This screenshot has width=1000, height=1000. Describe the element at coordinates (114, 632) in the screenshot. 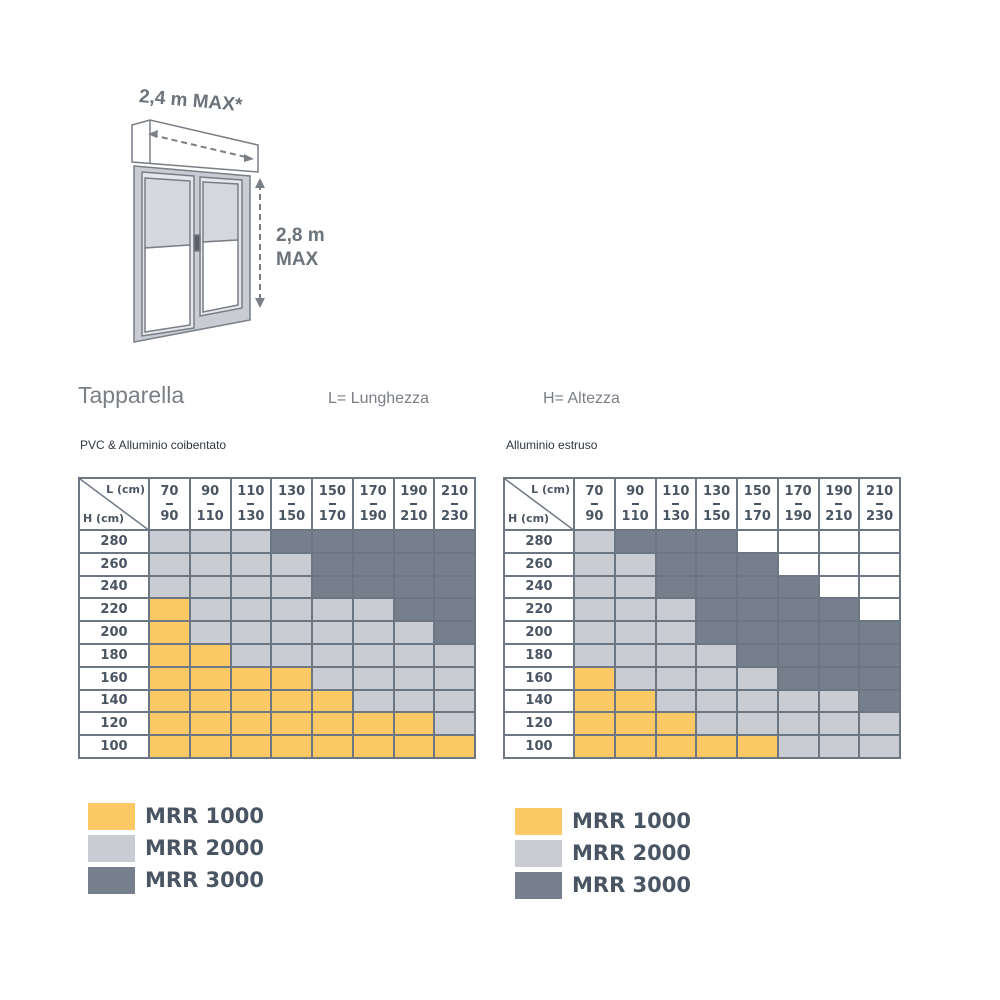

I see `row-height-label: 200` at that location.